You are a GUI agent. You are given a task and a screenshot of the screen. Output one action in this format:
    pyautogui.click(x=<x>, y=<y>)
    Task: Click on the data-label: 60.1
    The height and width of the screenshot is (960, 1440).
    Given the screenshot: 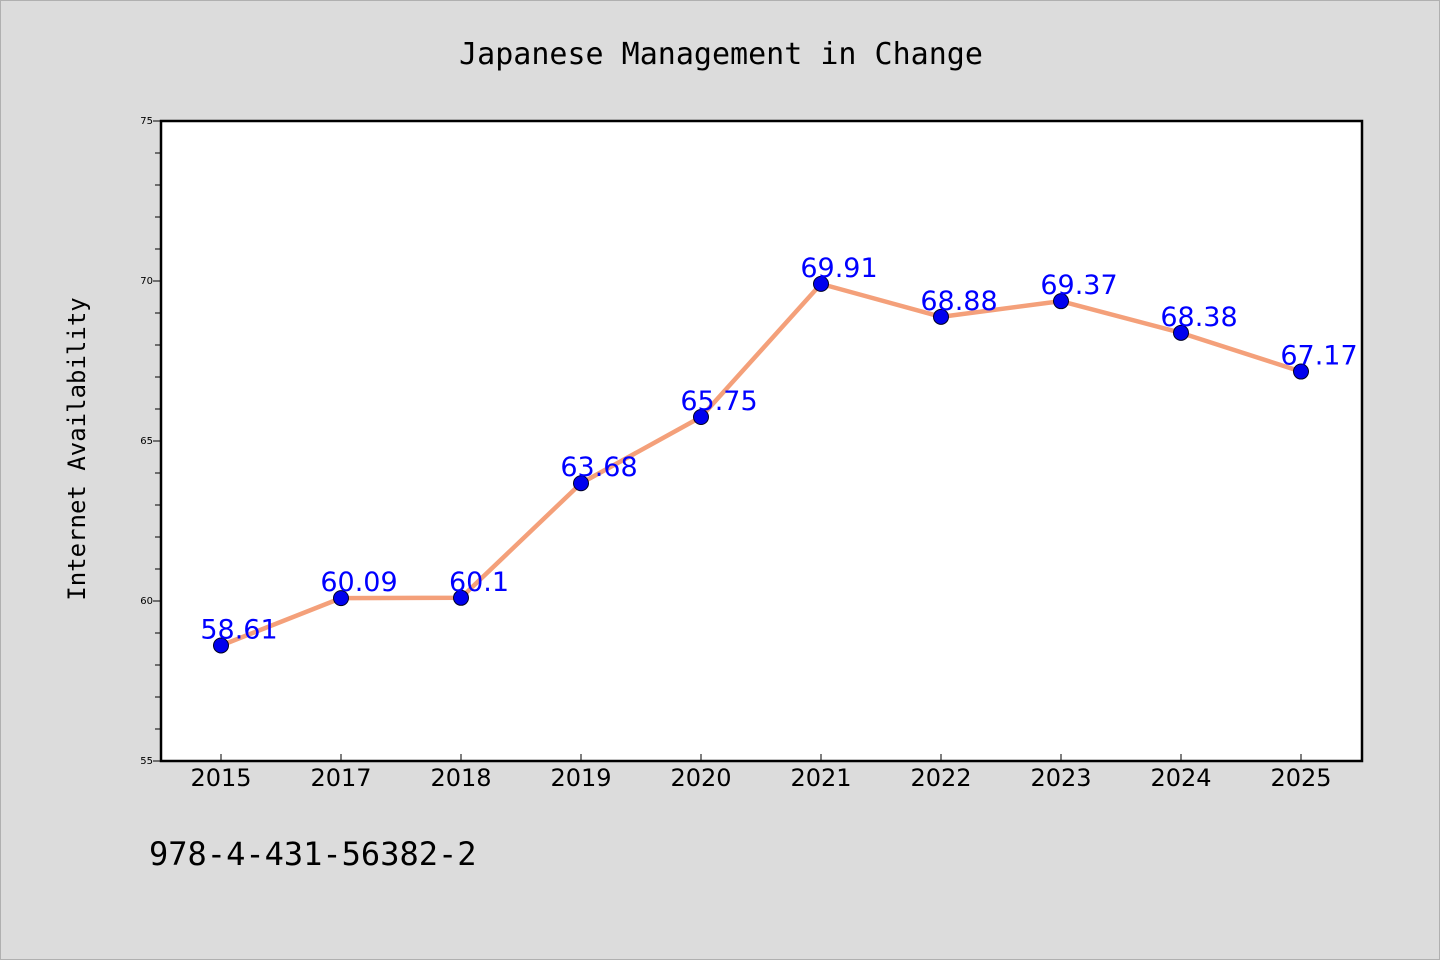 What is the action you would take?
    pyautogui.click(x=479, y=582)
    